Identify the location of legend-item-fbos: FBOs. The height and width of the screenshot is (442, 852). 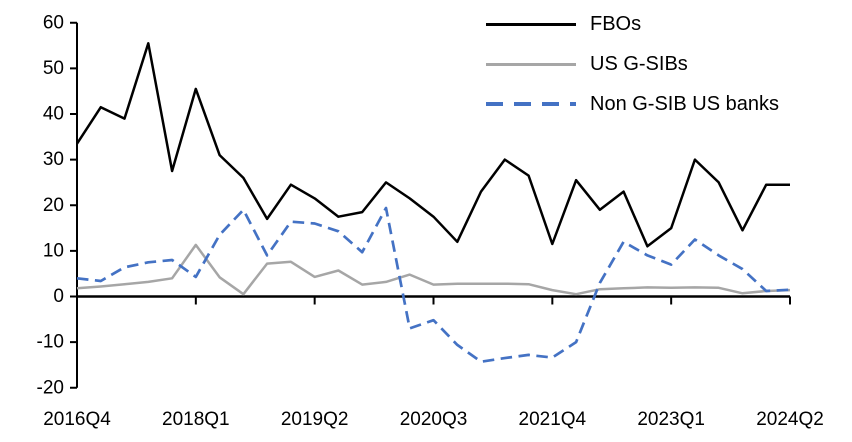
(632, 24).